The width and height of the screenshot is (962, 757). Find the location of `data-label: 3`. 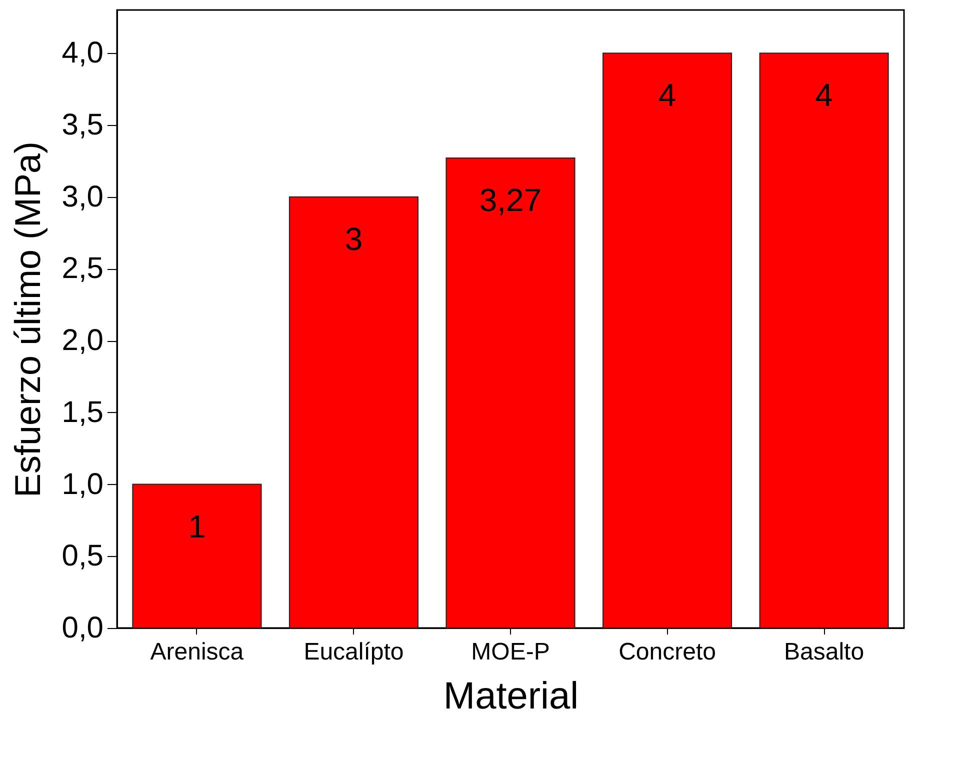

data-label: 3 is located at coordinates (353, 238).